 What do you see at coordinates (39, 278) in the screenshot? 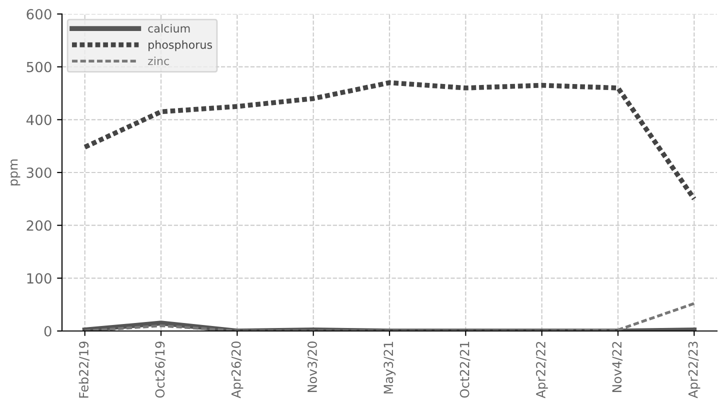
I see `y-tick-label: 100` at bounding box center [39, 278].